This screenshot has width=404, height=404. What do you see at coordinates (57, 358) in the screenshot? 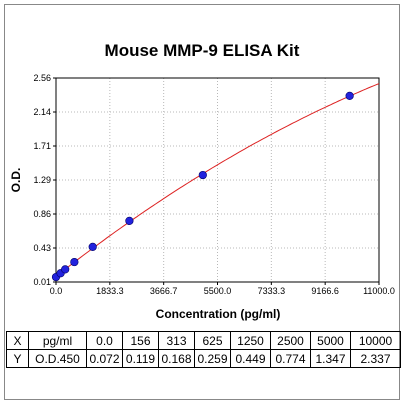
I see `table-cell: O.D.450` at bounding box center [57, 358].